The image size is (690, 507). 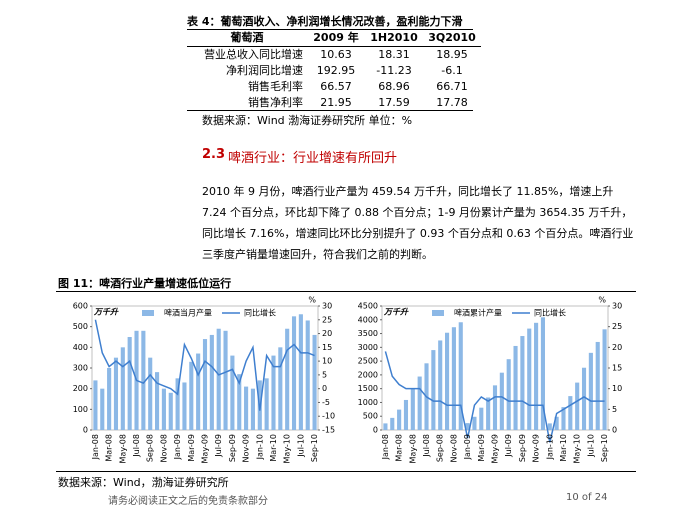 I want to click on y-tick-label: 1000, so click(x=368, y=402).